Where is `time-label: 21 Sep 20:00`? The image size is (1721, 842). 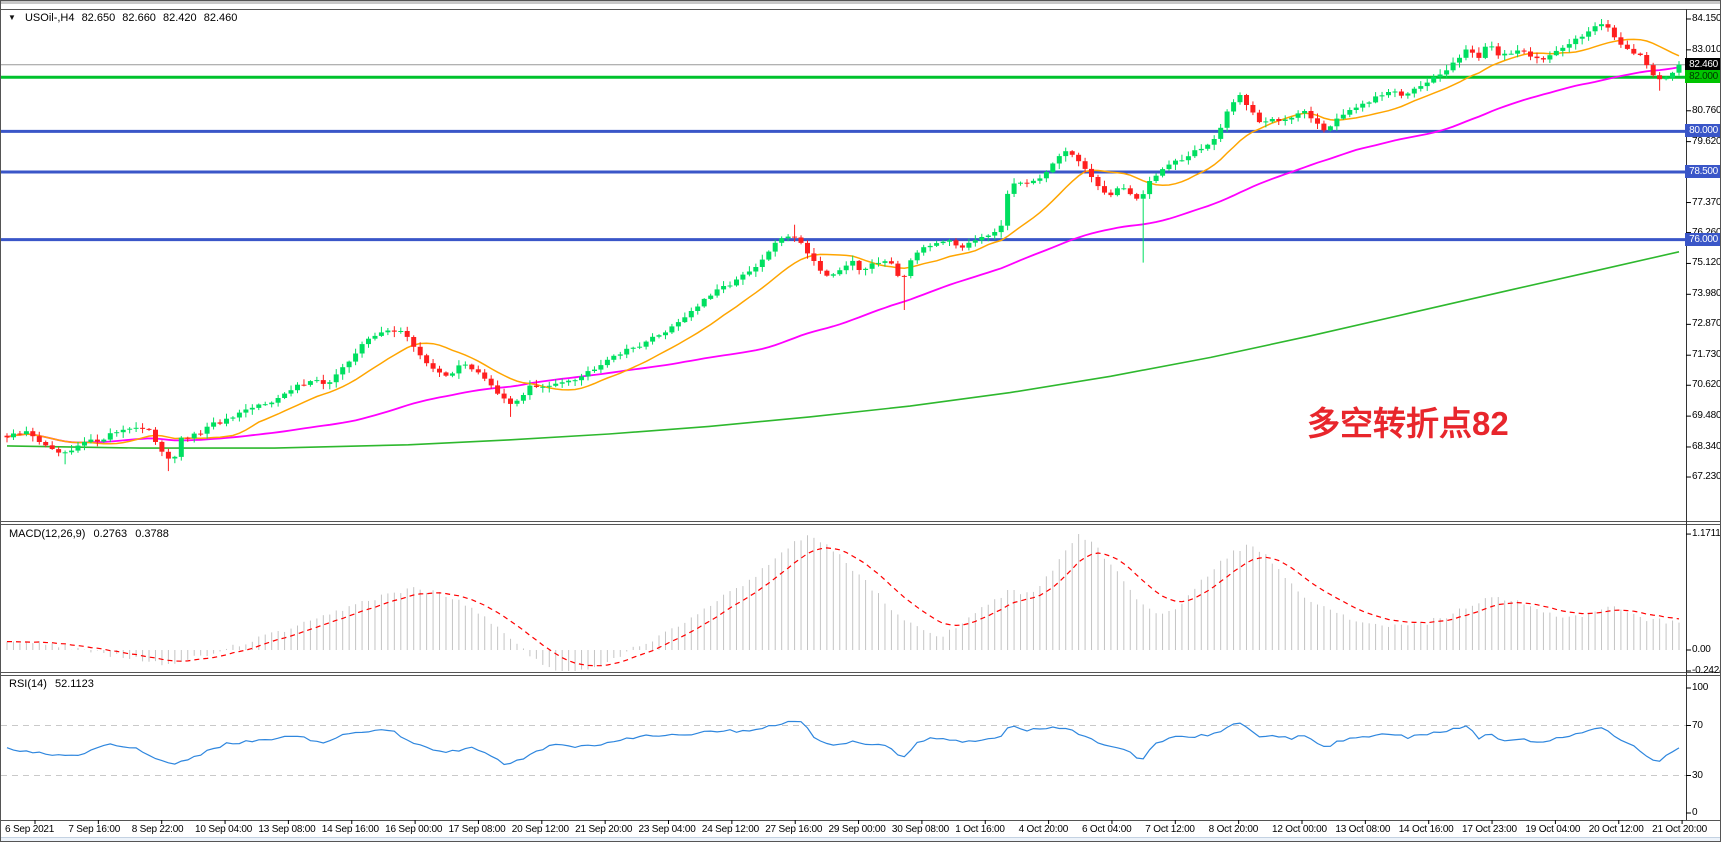
time-label: 21 Sep 20:00 is located at coordinates (604, 829).